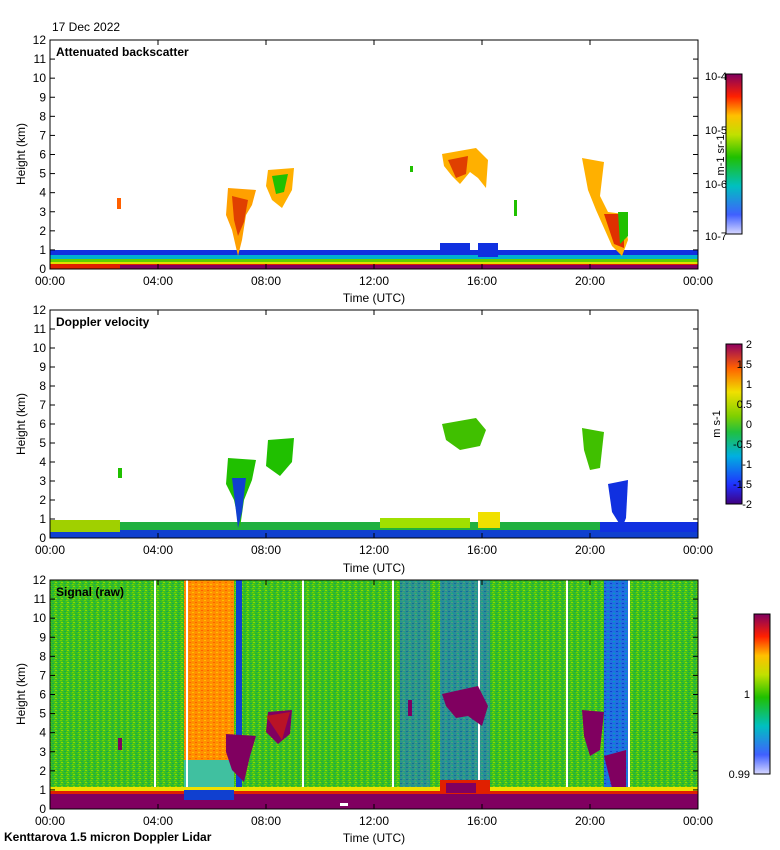 This screenshot has height=850, width=780. I want to click on surface-yellow, so click(374, 789).